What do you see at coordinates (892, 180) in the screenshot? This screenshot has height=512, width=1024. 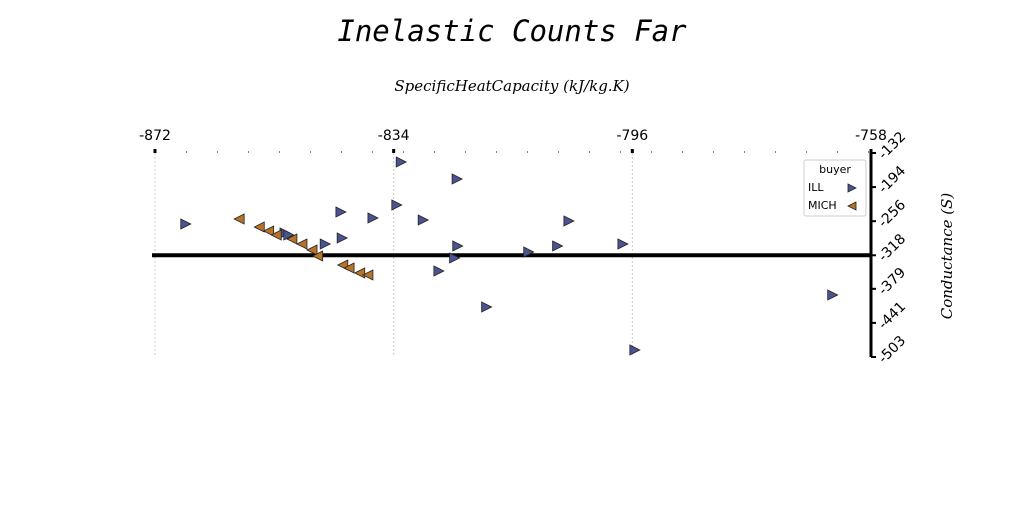 I see `y-tick-label: -194` at bounding box center [892, 180].